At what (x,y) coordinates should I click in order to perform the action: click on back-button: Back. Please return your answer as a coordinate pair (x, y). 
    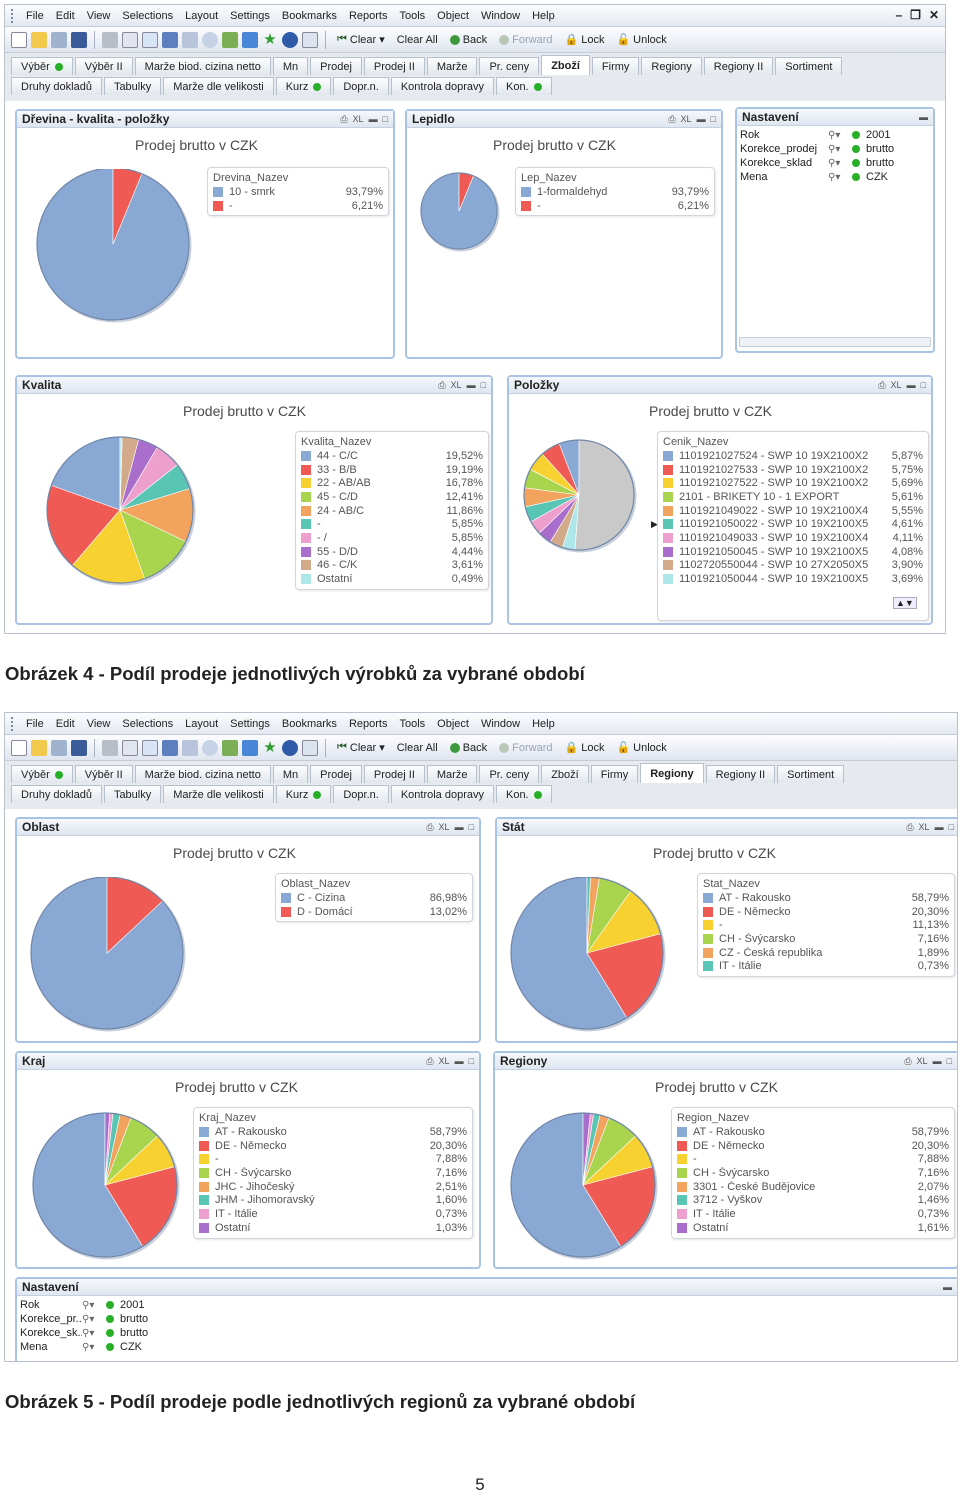
    Looking at the image, I should click on (468, 748).